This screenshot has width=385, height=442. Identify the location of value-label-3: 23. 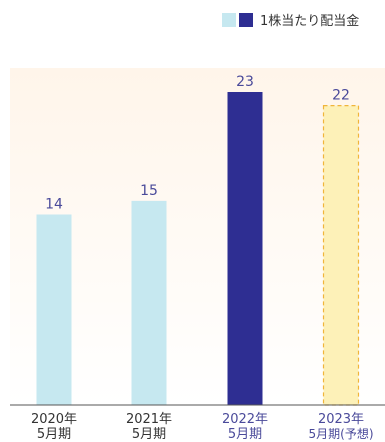
(245, 82).